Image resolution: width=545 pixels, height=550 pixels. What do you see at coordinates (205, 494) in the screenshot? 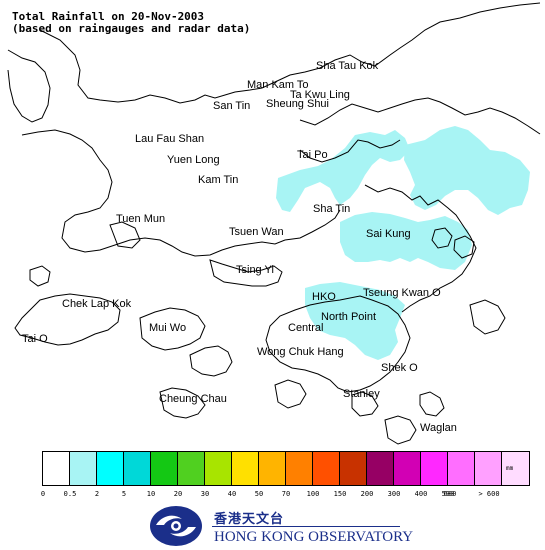
I see `legend-tick-label: 30` at bounding box center [205, 494].